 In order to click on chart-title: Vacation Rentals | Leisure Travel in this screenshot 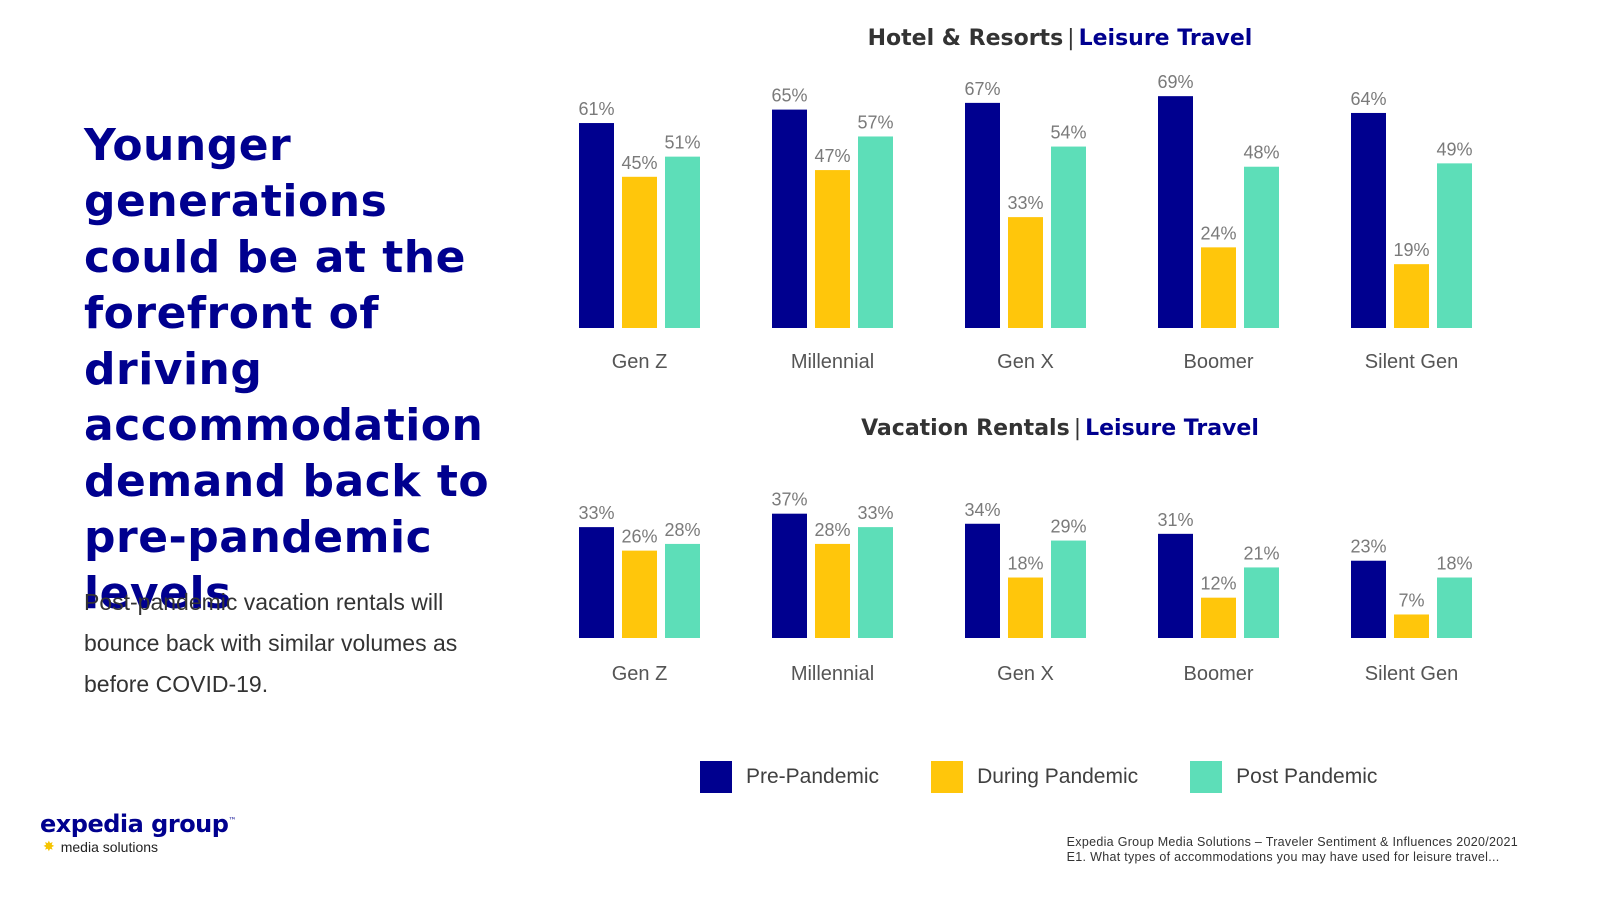, I will do `click(1060, 428)`.